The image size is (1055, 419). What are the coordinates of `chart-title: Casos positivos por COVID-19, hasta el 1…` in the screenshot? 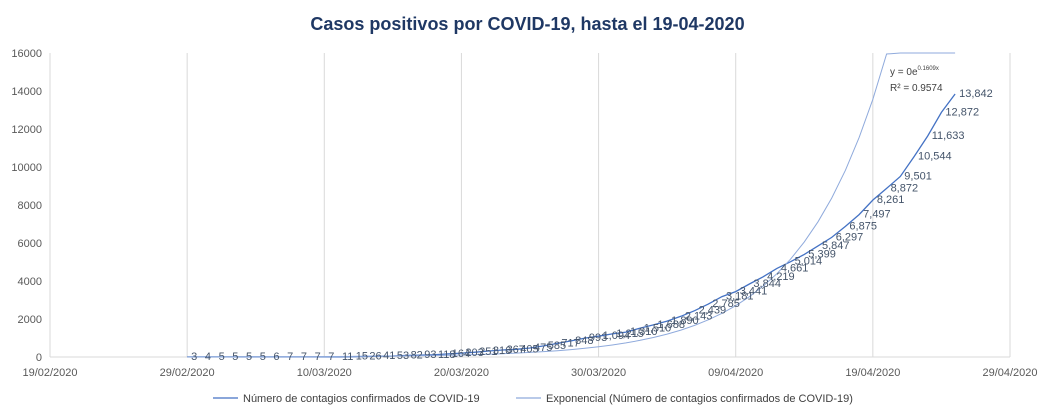 It's located at (527, 24).